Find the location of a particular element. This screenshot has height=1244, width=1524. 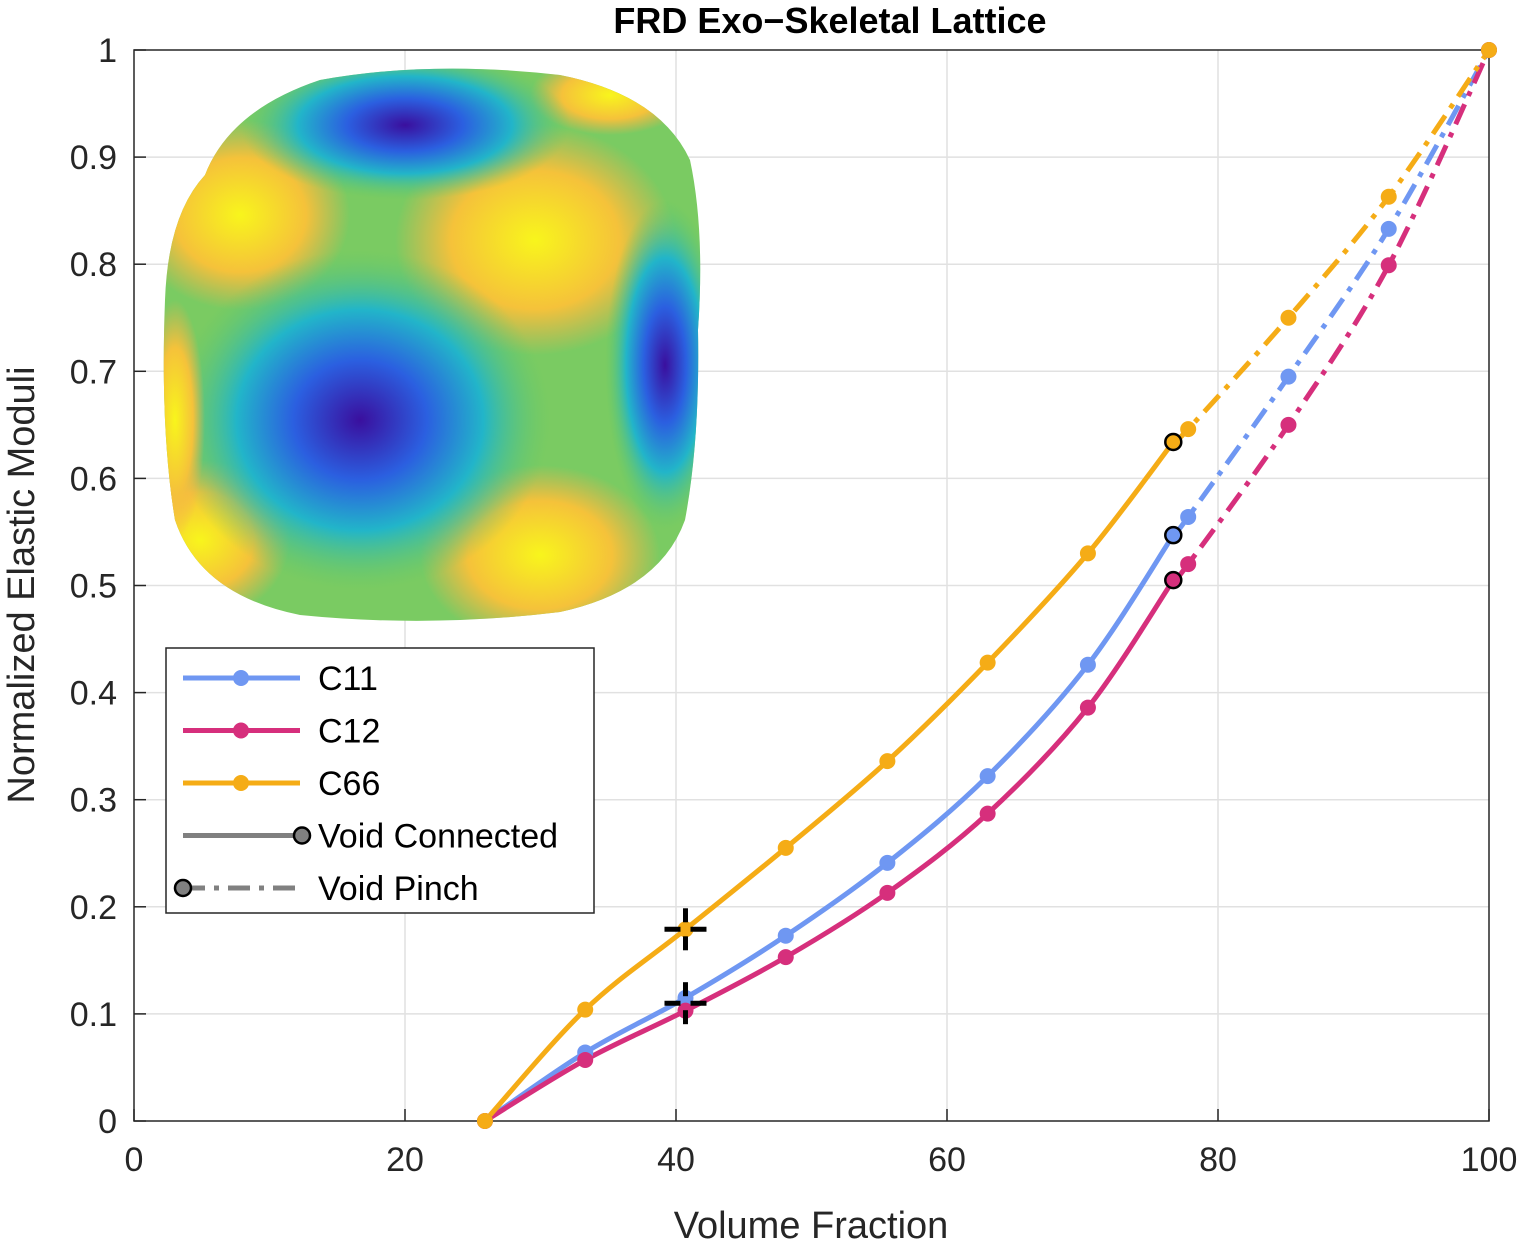

y-tick-label: 0.2 is located at coordinates (93, 908).